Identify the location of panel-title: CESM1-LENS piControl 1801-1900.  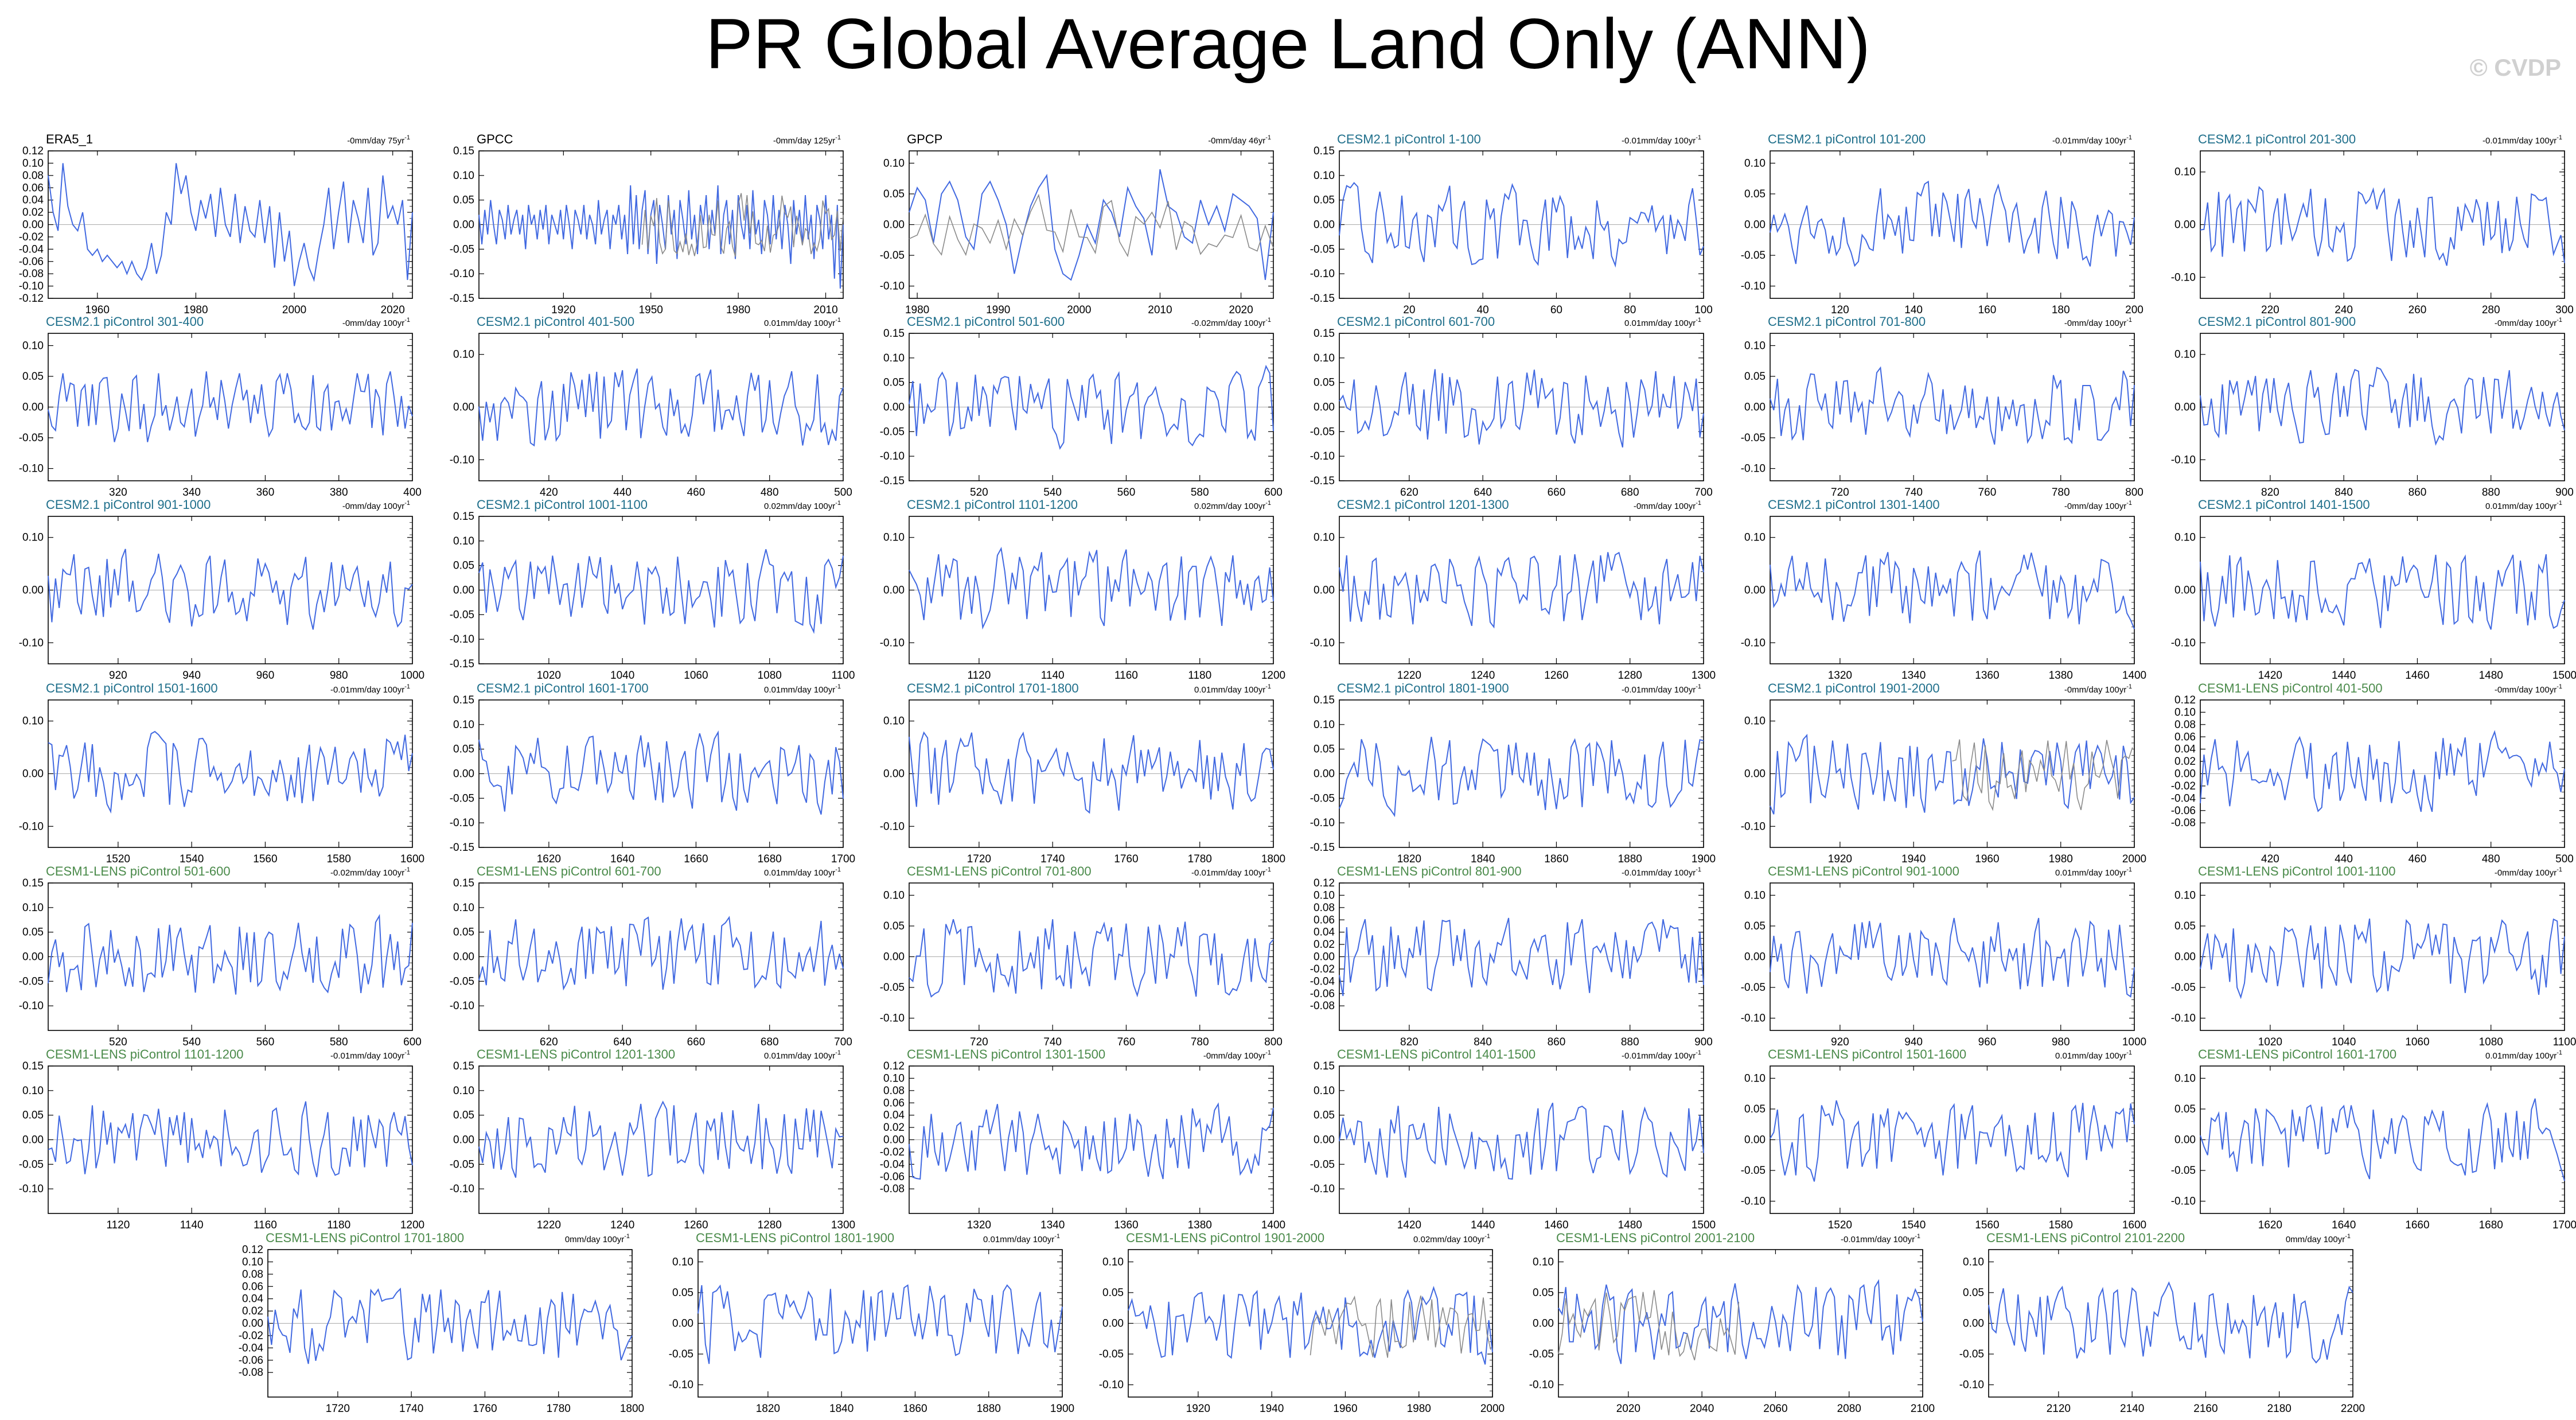
(795, 1238).